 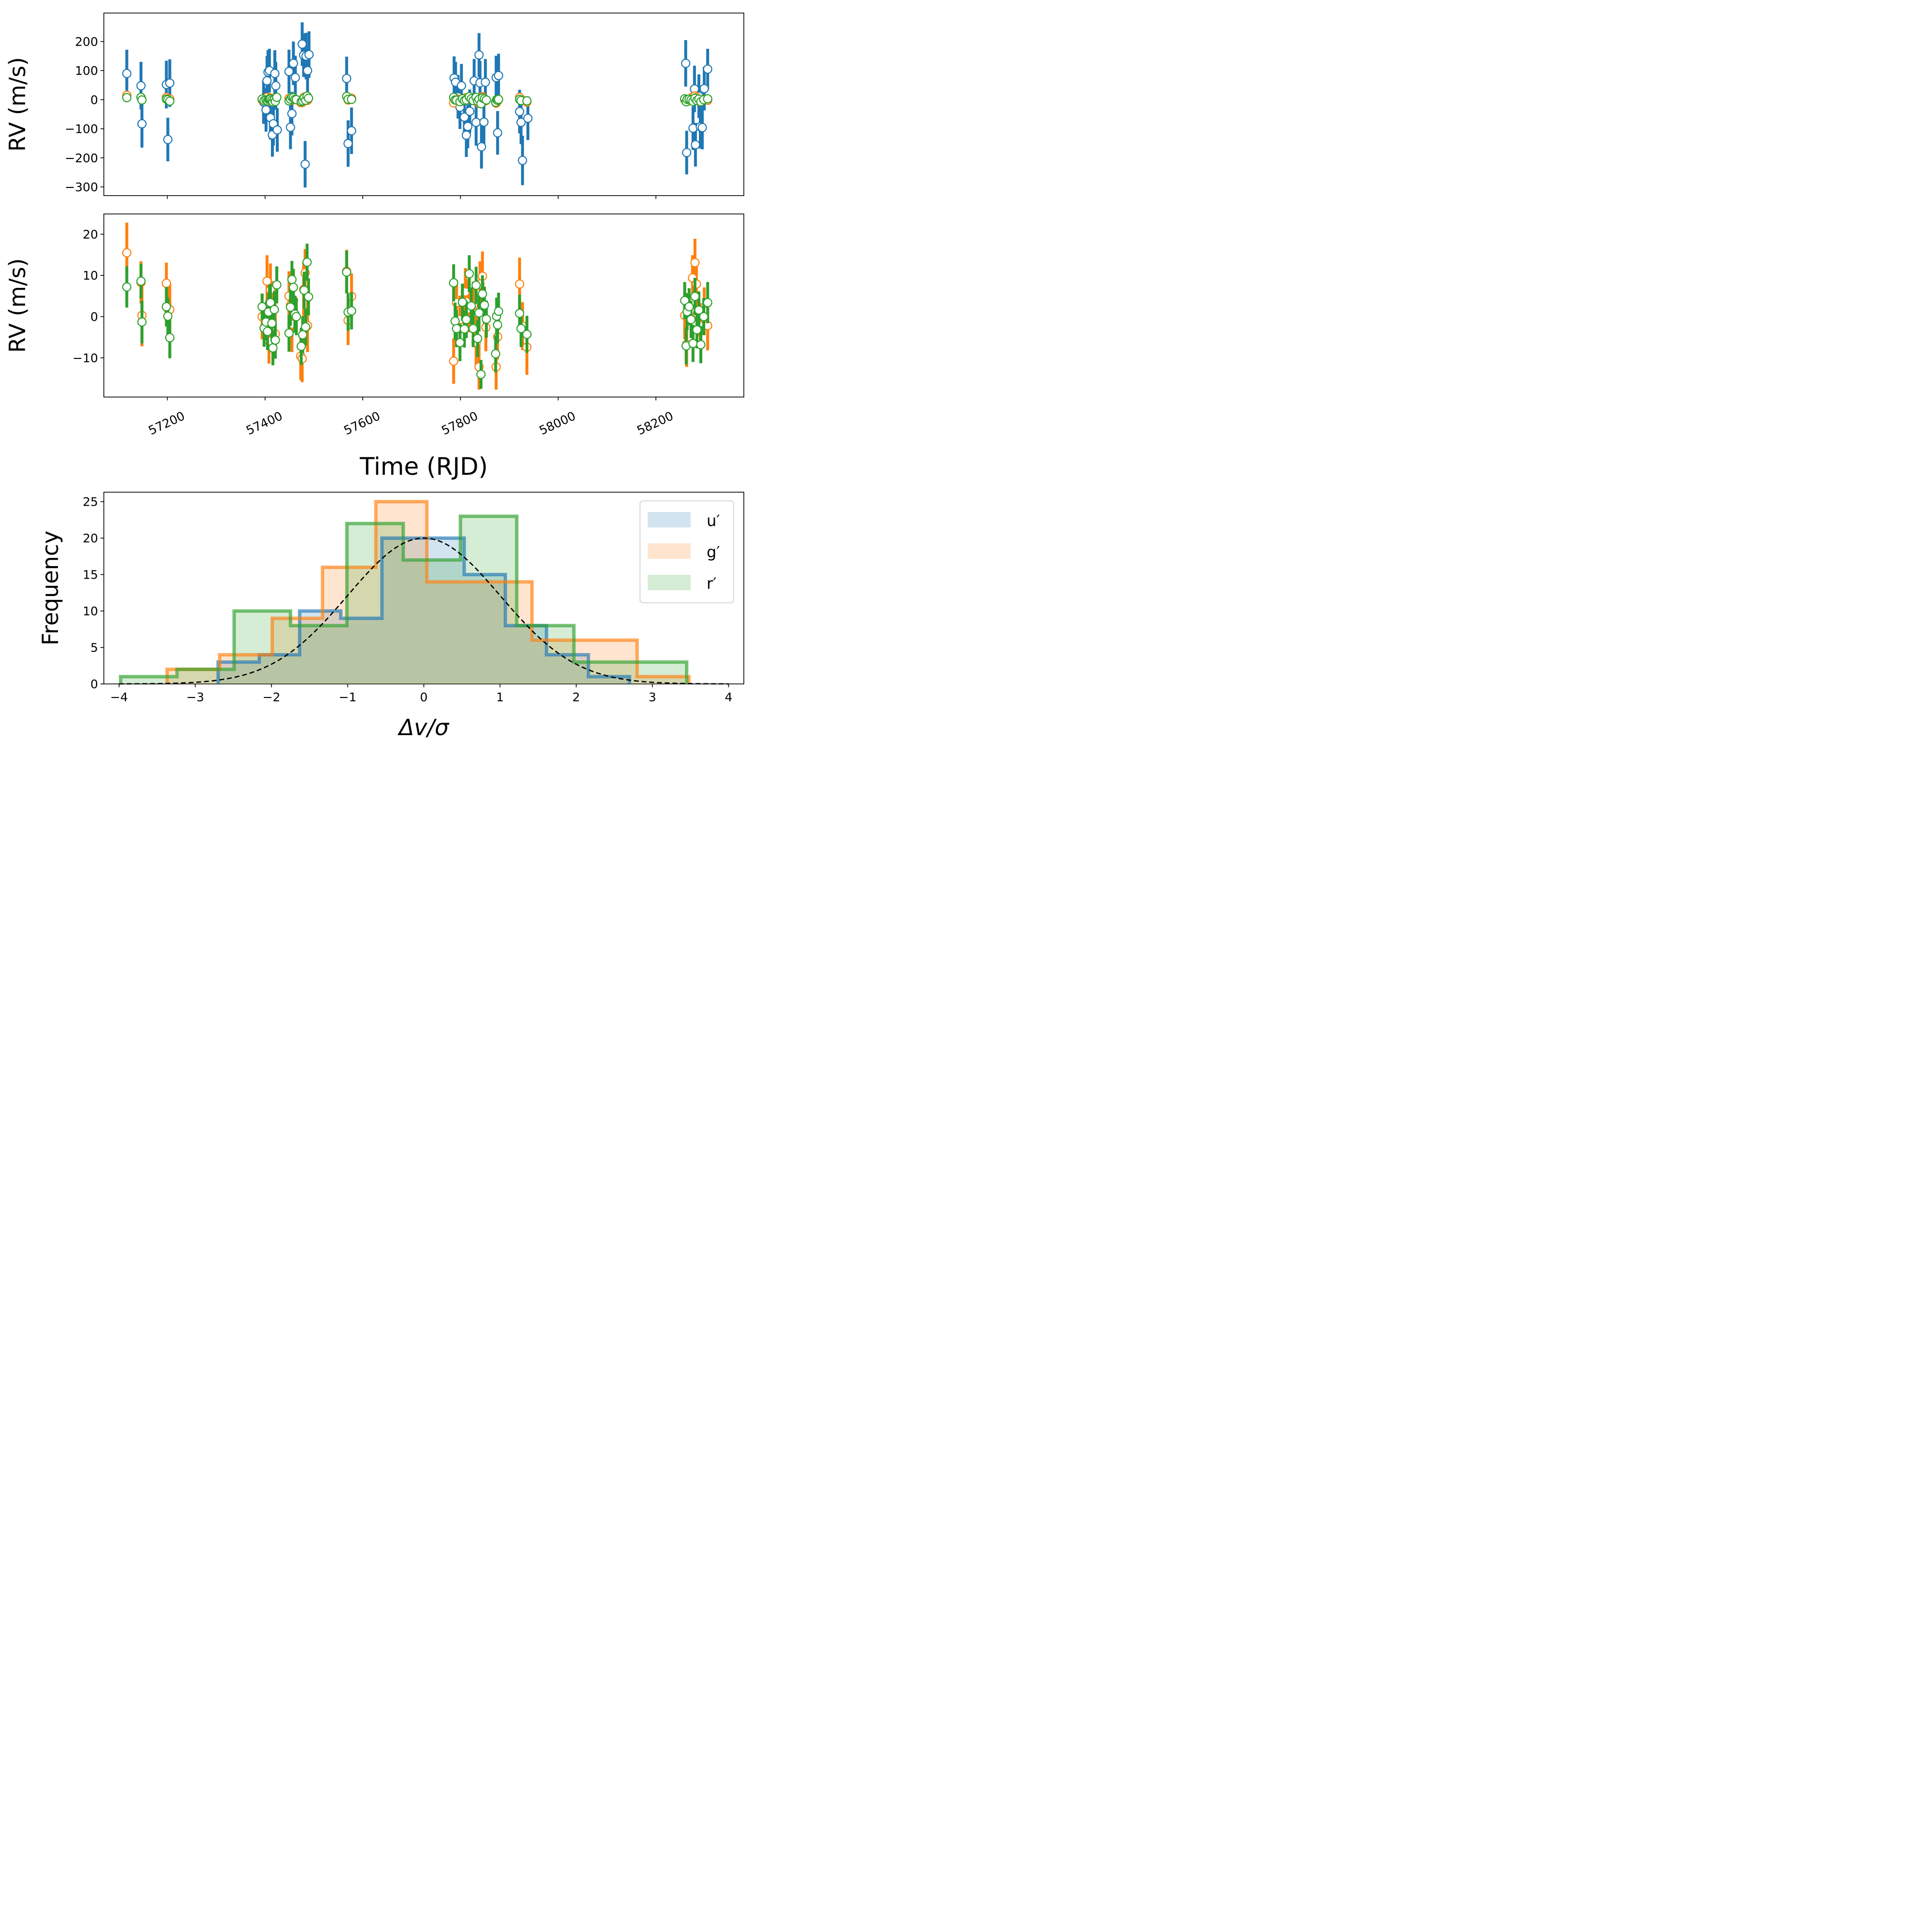 I want to click on hist-panel-ytick-label: 10, so click(x=90, y=611).